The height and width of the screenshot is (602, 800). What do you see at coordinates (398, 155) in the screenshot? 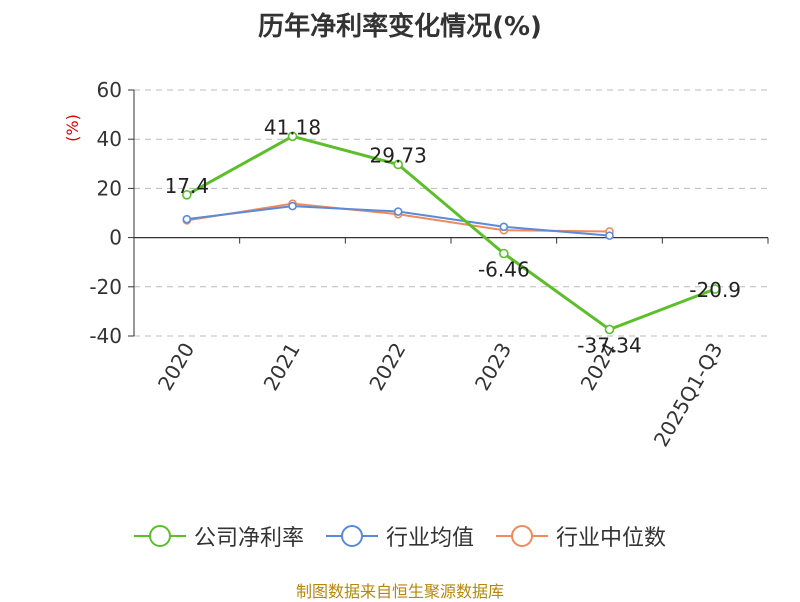
I see `data-label: 29.73` at bounding box center [398, 155].